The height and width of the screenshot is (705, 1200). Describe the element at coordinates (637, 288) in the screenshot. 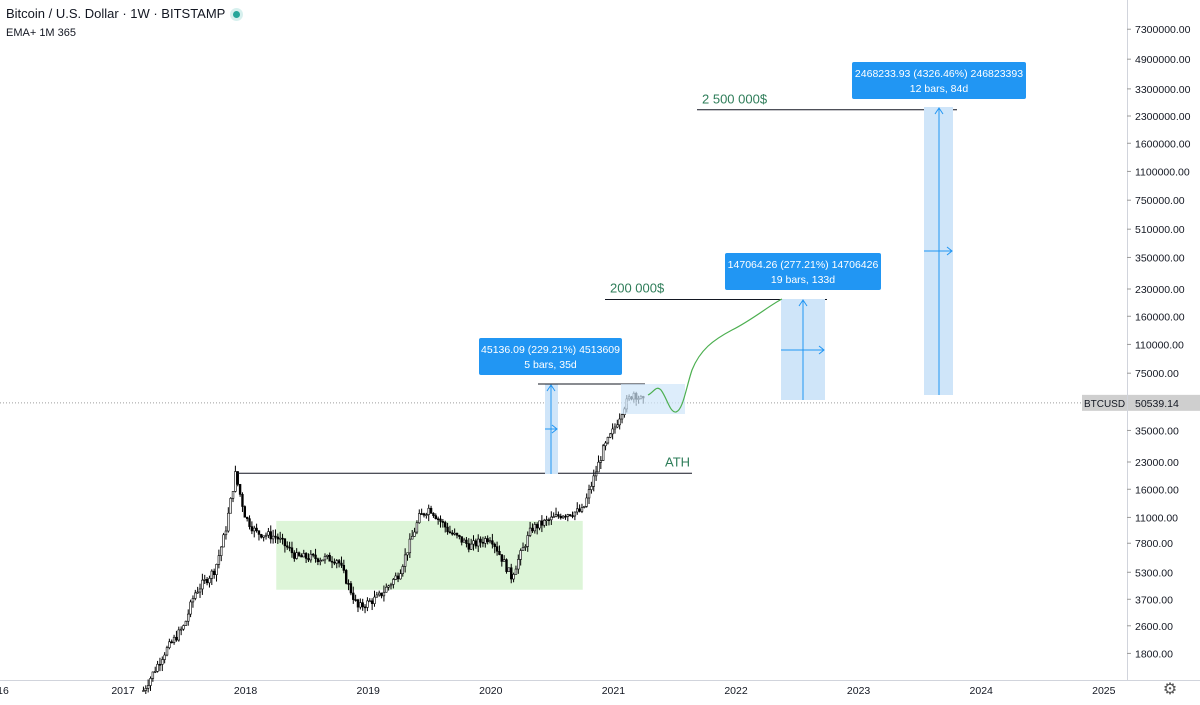

I see `target-200k-label: 200 000$` at that location.